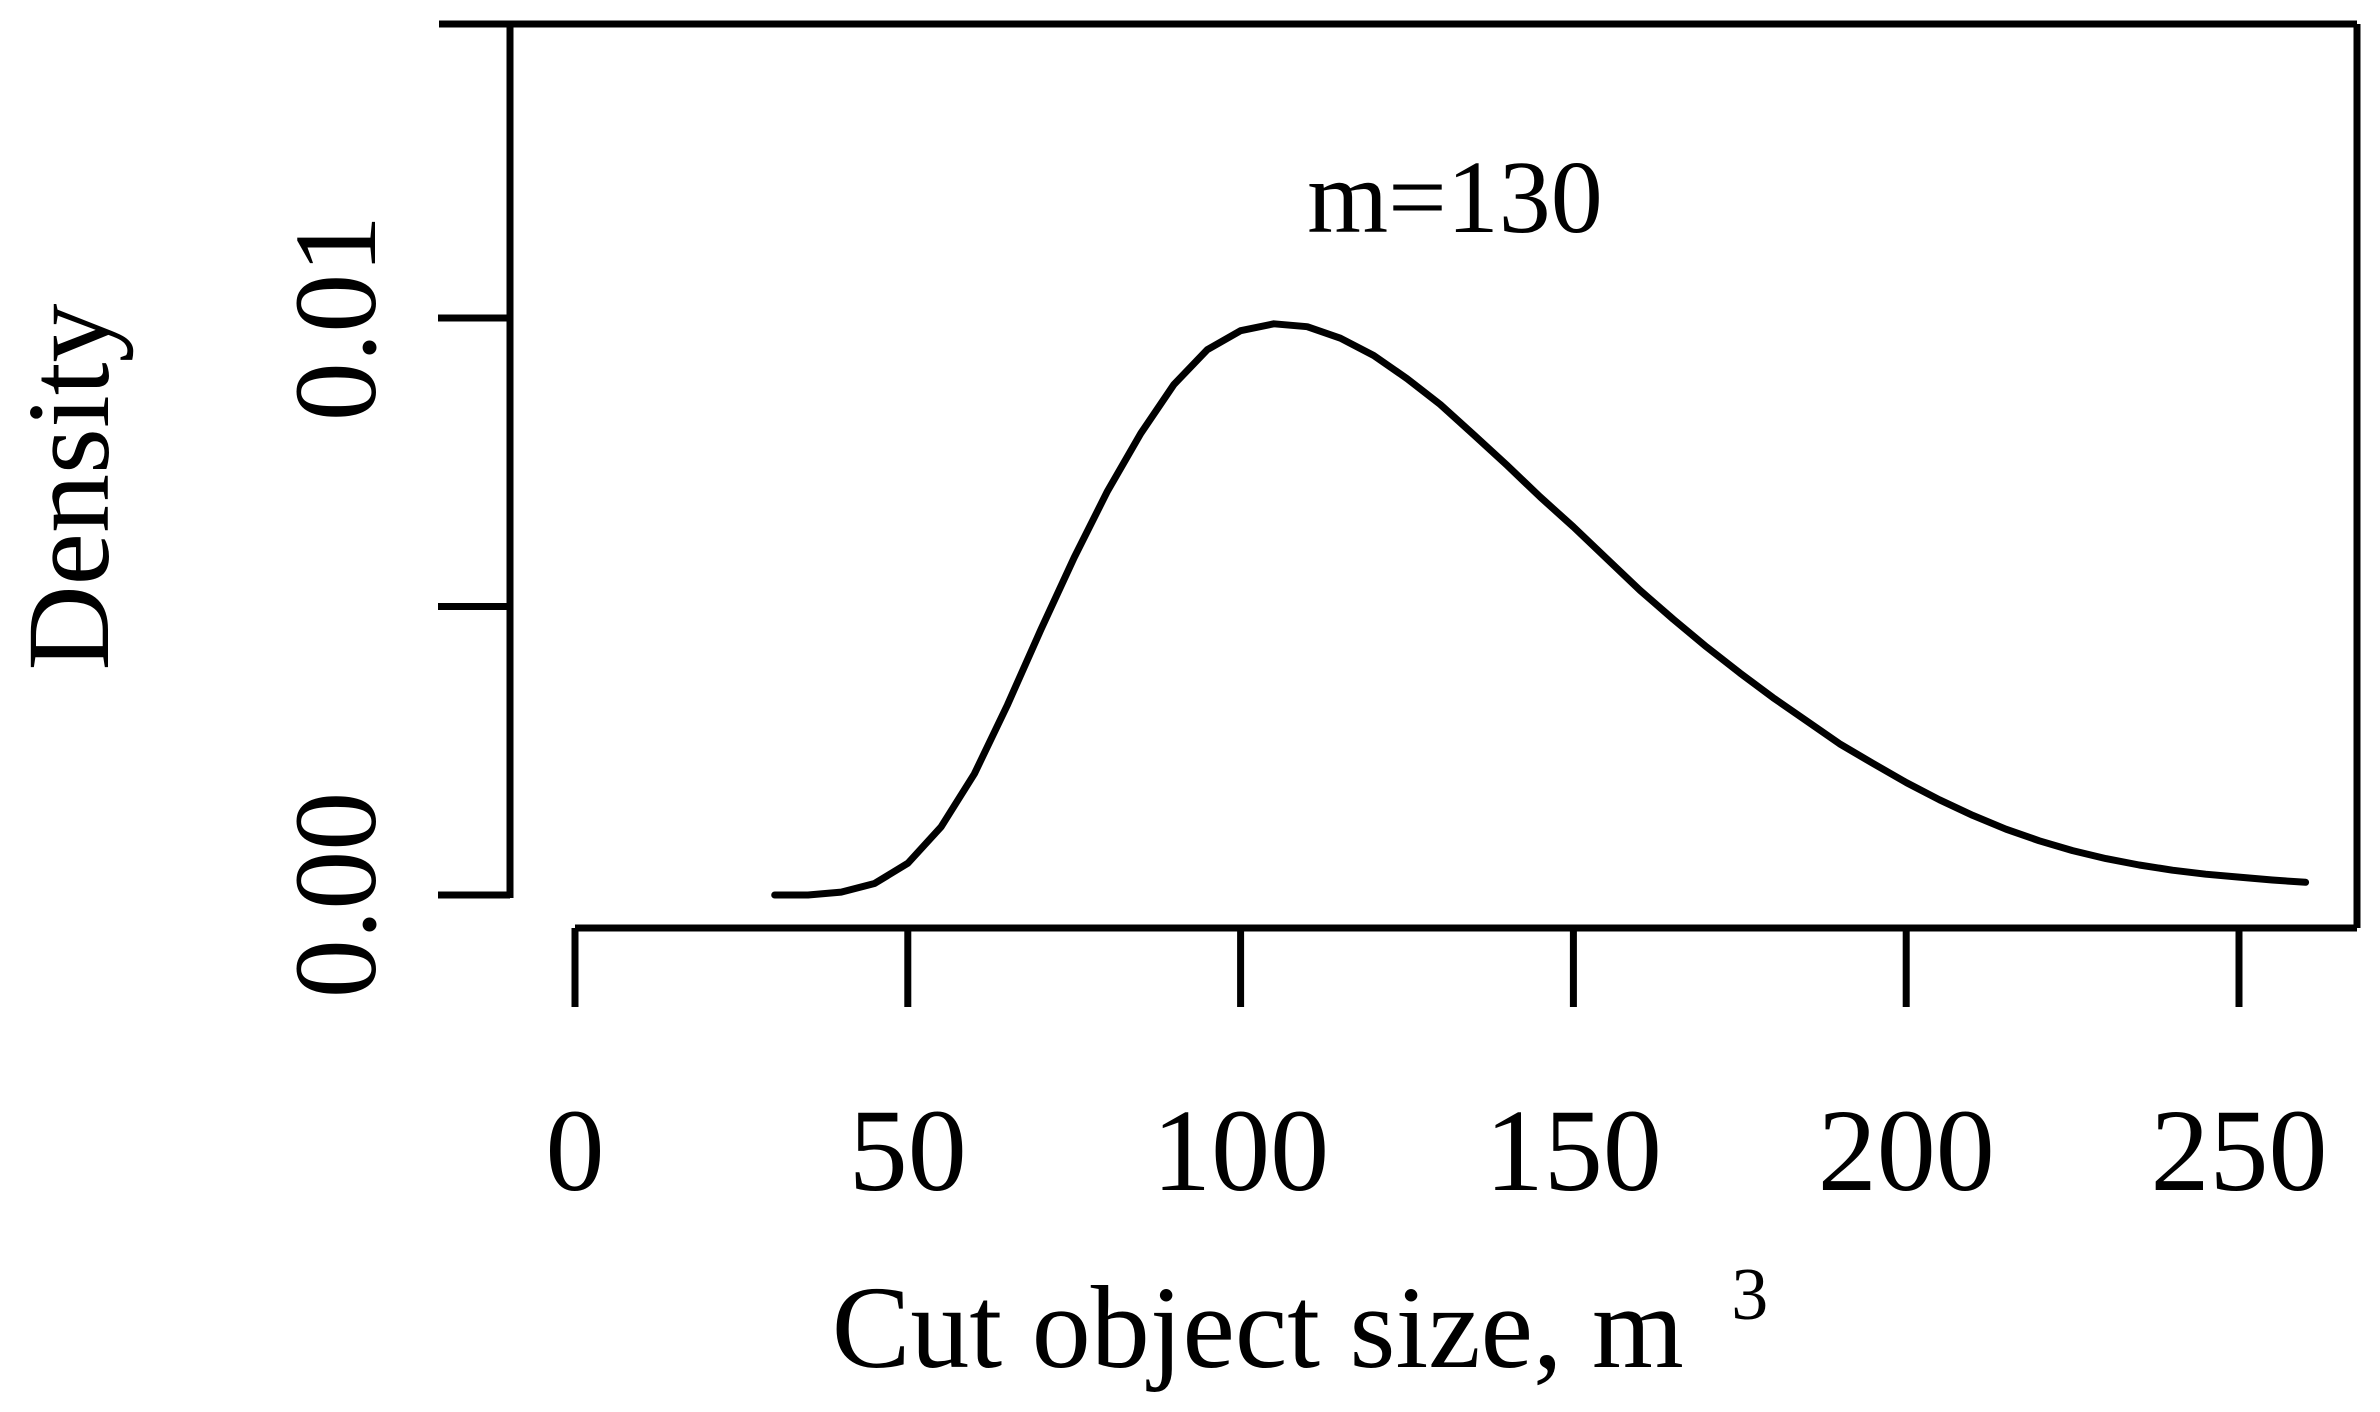 Image resolution: width=2380 pixels, height=1412 pixels. What do you see at coordinates (1573, 1150) in the screenshot?
I see `x-axis-tick-label: 150` at bounding box center [1573, 1150].